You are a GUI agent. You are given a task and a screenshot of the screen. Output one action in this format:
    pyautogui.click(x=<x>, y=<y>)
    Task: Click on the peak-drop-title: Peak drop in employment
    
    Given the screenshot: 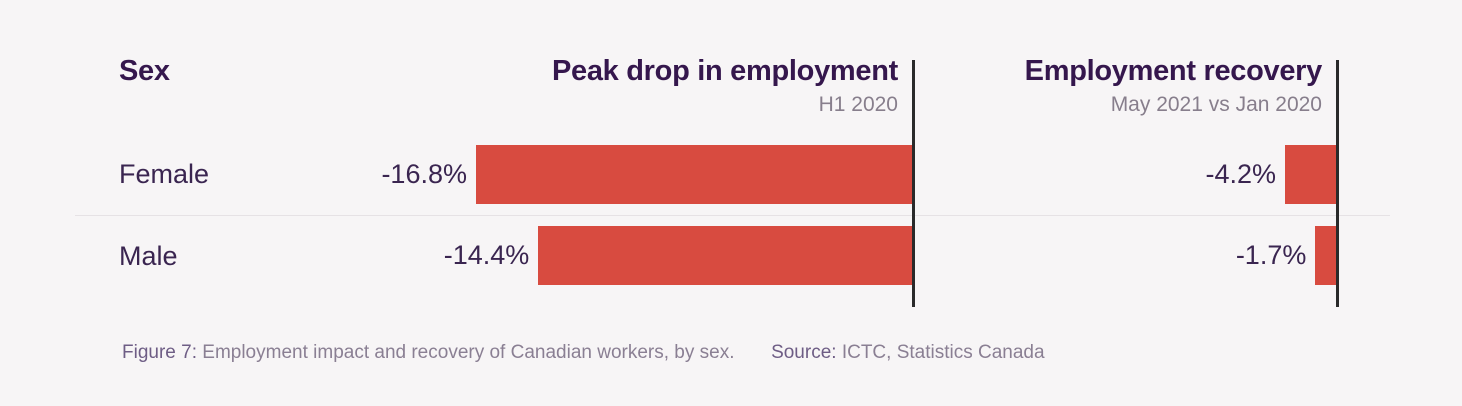 What is the action you would take?
    pyautogui.click(x=724, y=71)
    